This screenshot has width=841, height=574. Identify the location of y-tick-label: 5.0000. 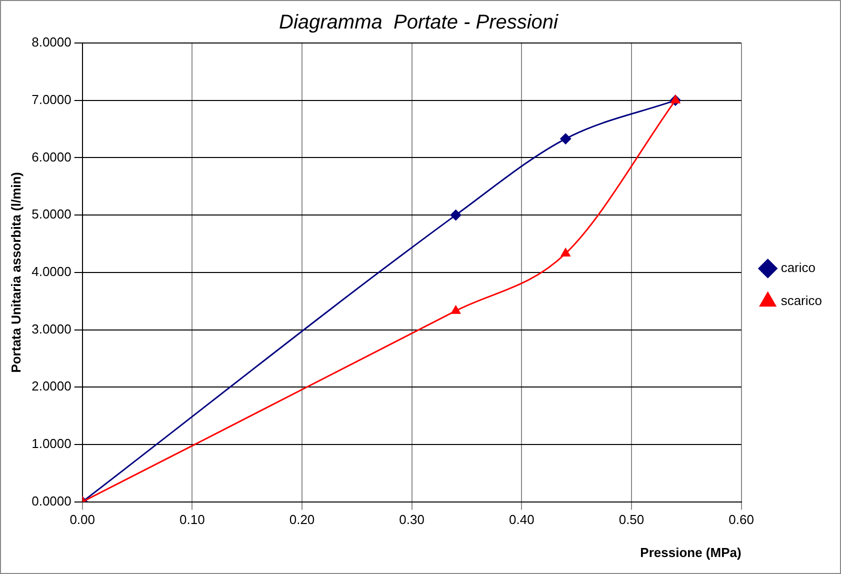
(52, 214).